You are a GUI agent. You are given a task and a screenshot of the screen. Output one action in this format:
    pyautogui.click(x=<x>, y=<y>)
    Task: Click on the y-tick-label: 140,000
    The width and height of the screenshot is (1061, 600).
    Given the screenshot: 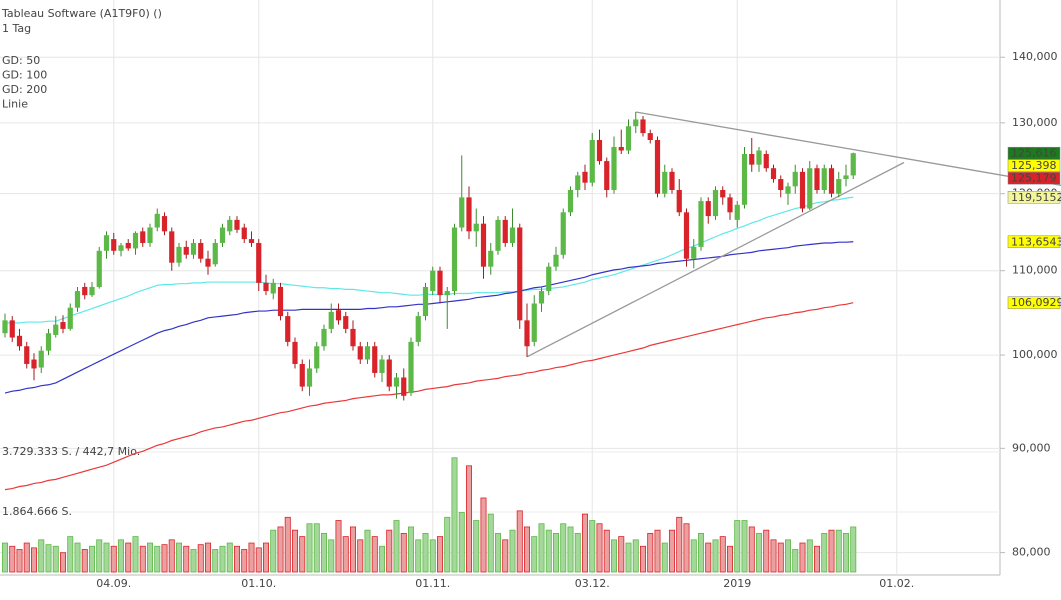 What is the action you would take?
    pyautogui.click(x=1035, y=56)
    